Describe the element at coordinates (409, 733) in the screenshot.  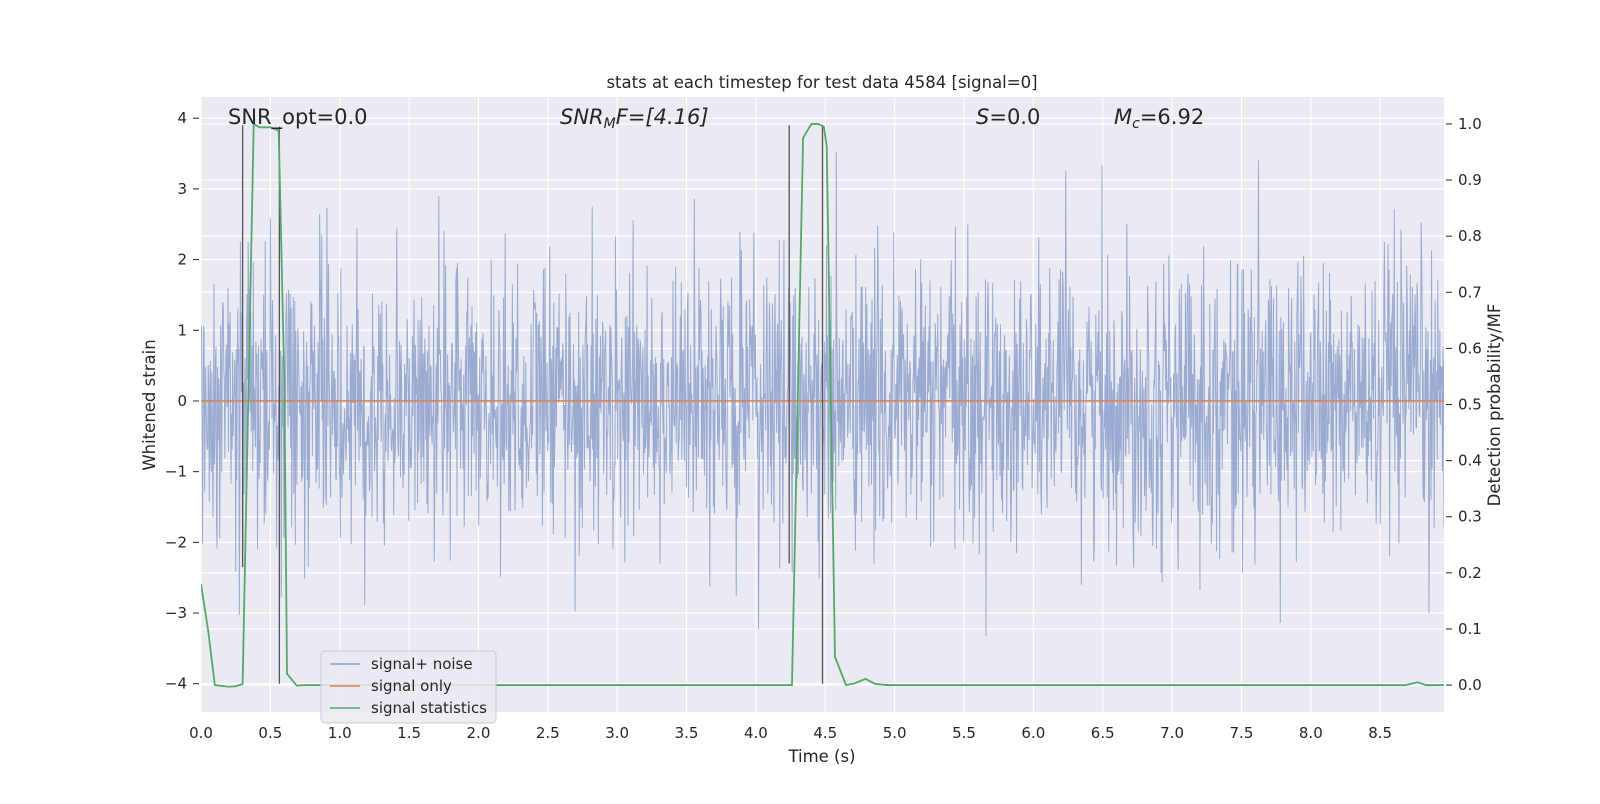
I see `x-tick-label: 1.5` at that location.